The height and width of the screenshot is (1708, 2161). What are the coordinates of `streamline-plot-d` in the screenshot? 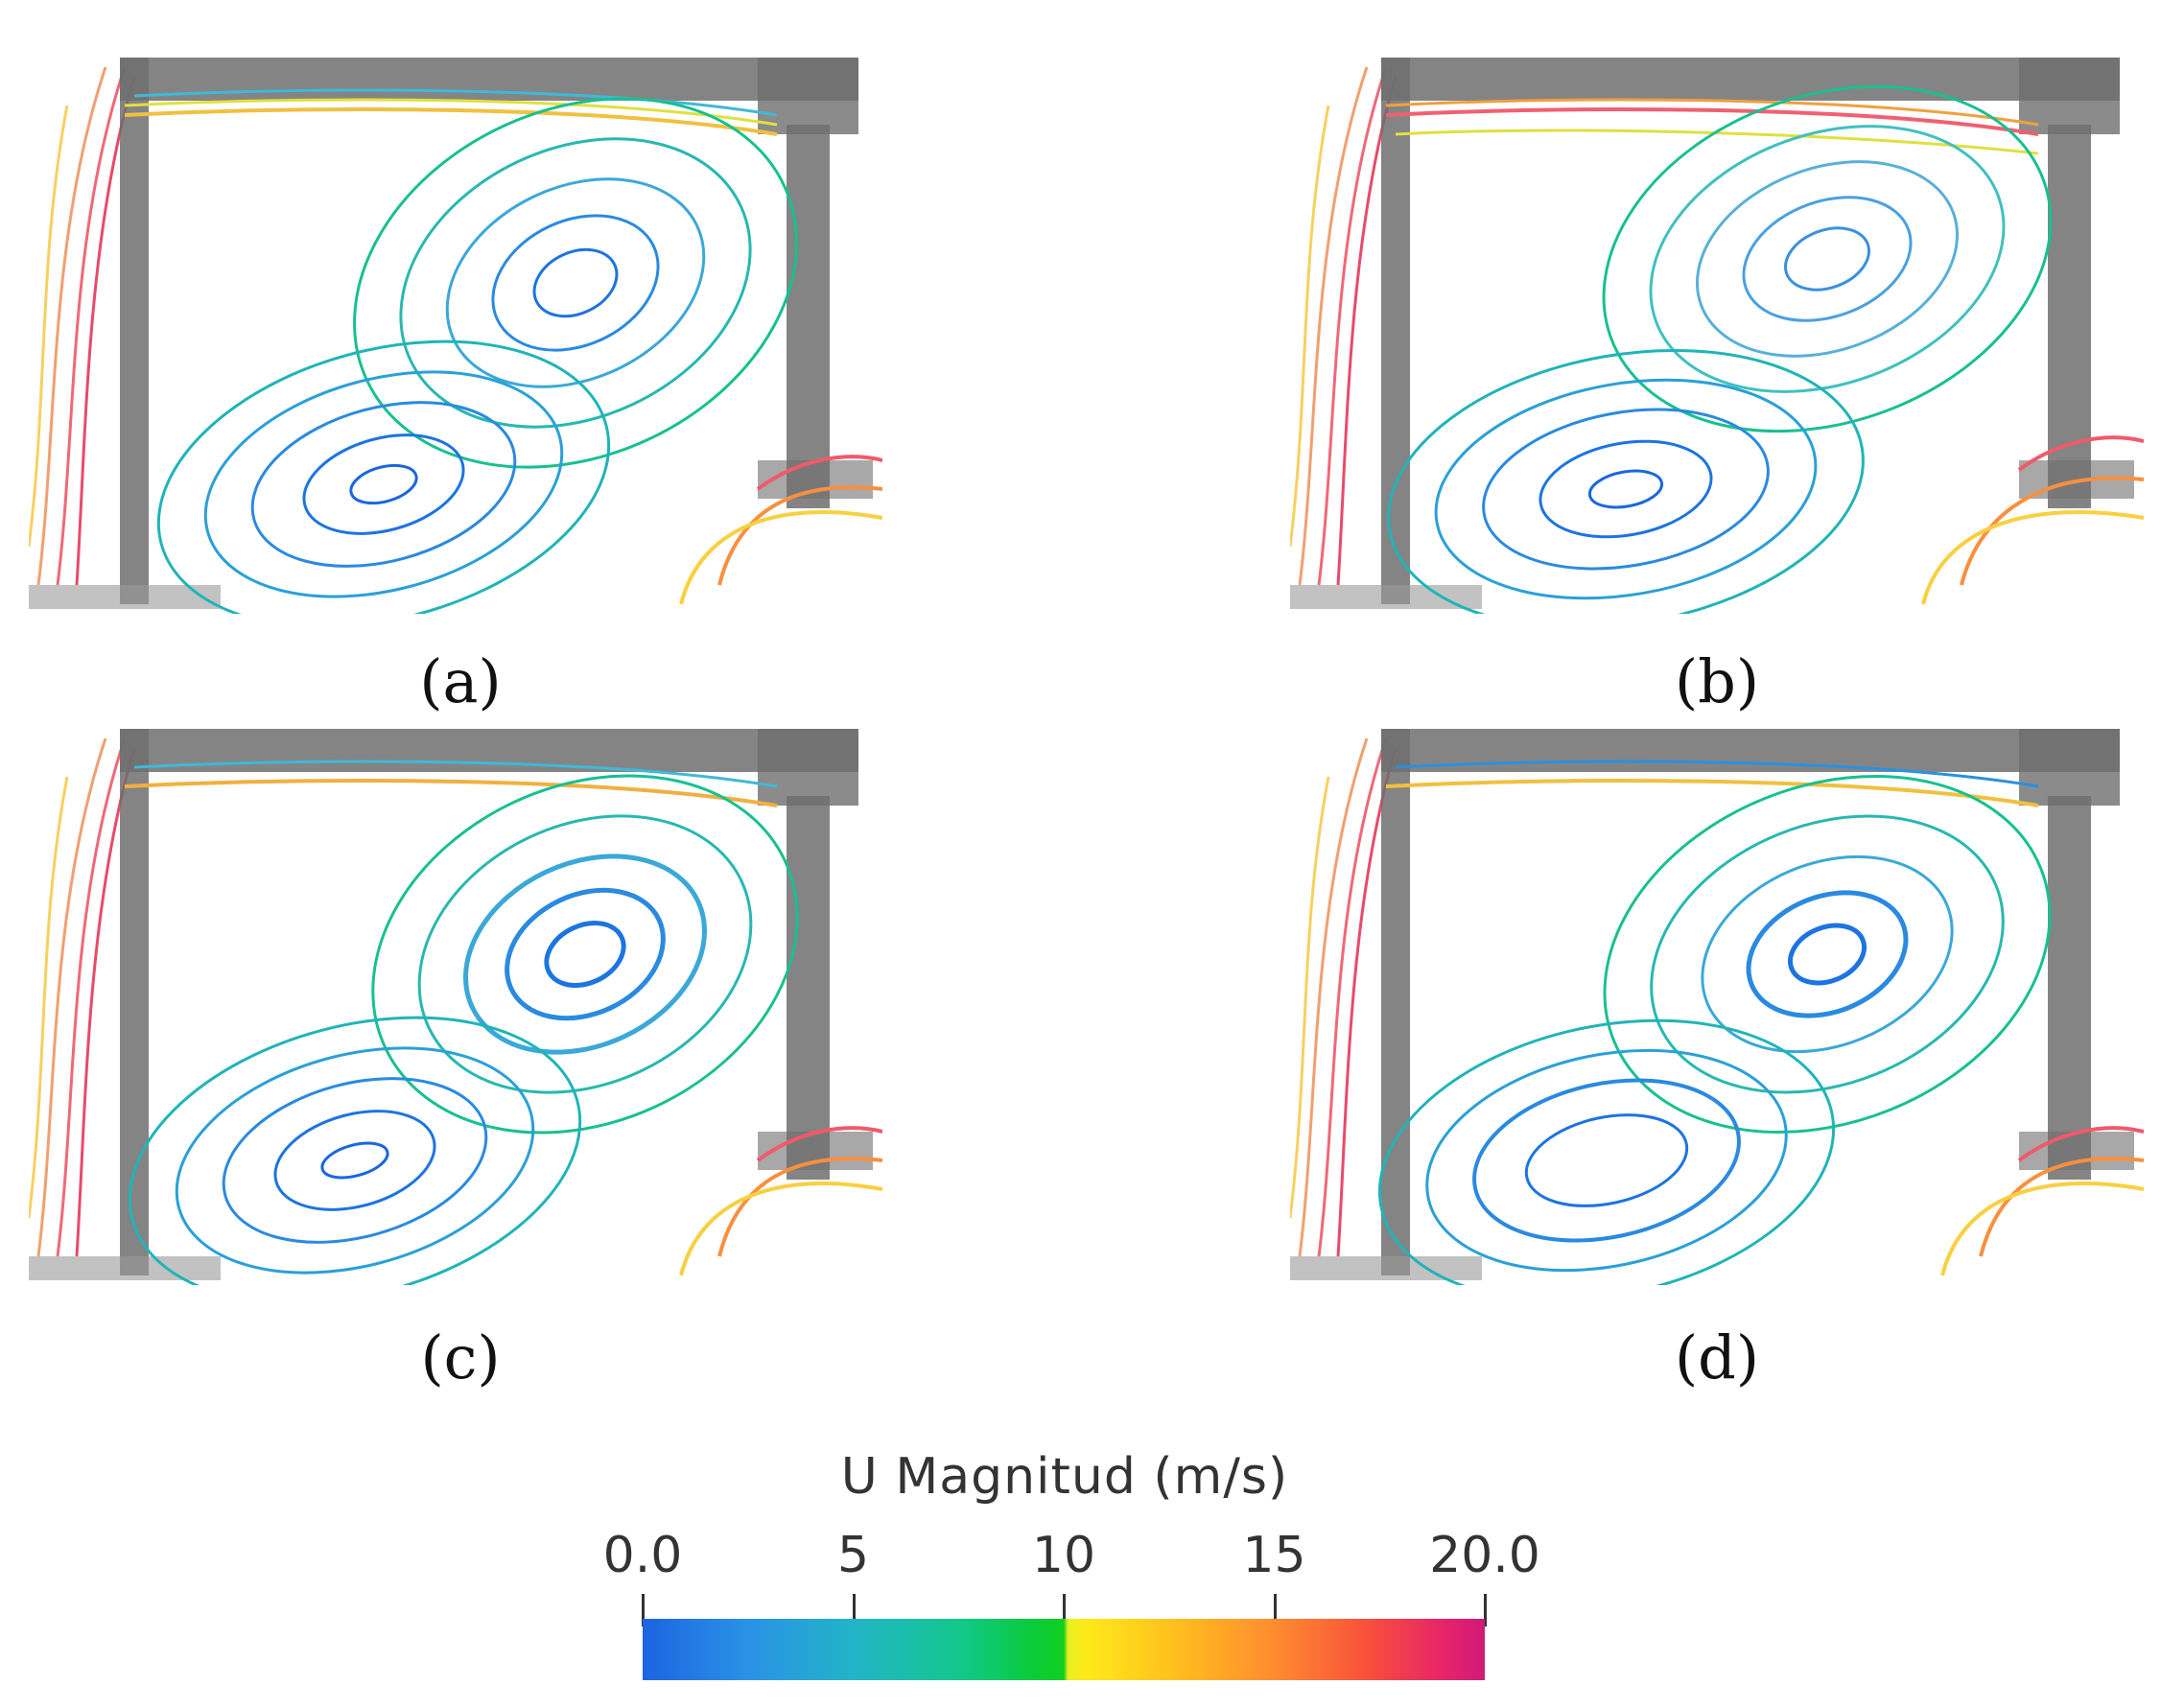 It's located at (1717, 1002).